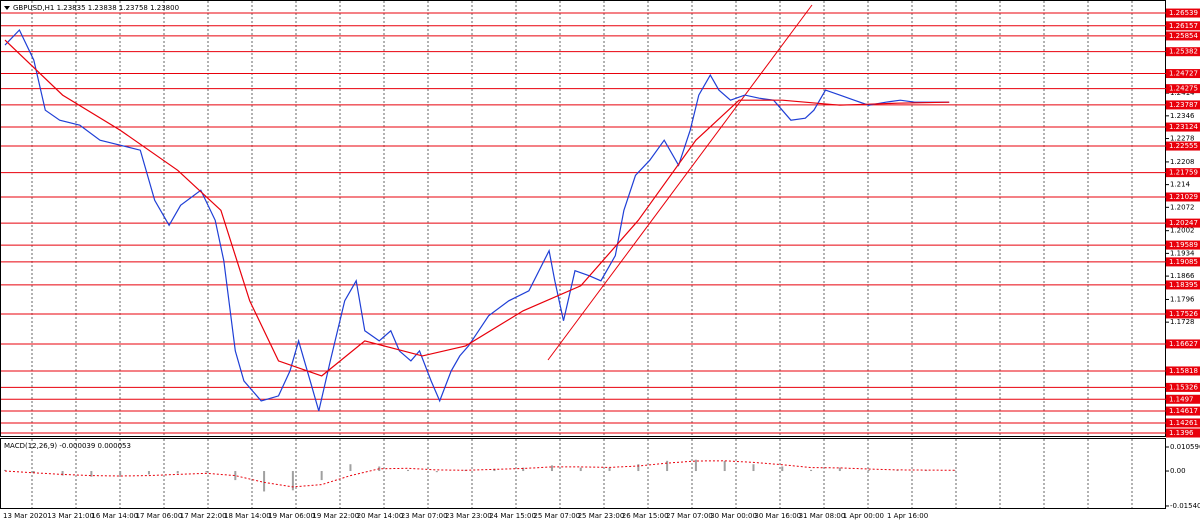 This screenshot has height=524, width=1200. I want to click on y-tick-label: 1.1796, so click(1182, 299).